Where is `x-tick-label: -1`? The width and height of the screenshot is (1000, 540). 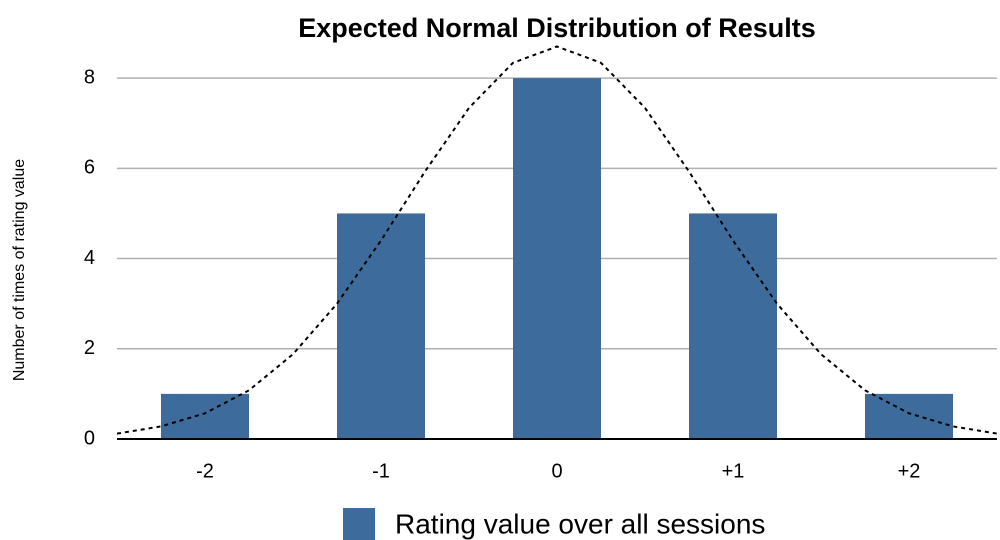
x-tick-label: -1 is located at coordinates (381, 471).